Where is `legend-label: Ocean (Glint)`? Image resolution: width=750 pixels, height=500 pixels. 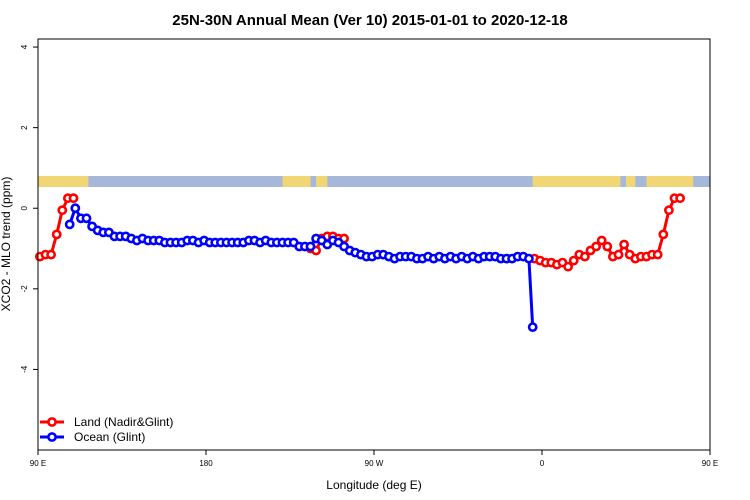 legend-label: Ocean (Glint) is located at coordinates (109, 437).